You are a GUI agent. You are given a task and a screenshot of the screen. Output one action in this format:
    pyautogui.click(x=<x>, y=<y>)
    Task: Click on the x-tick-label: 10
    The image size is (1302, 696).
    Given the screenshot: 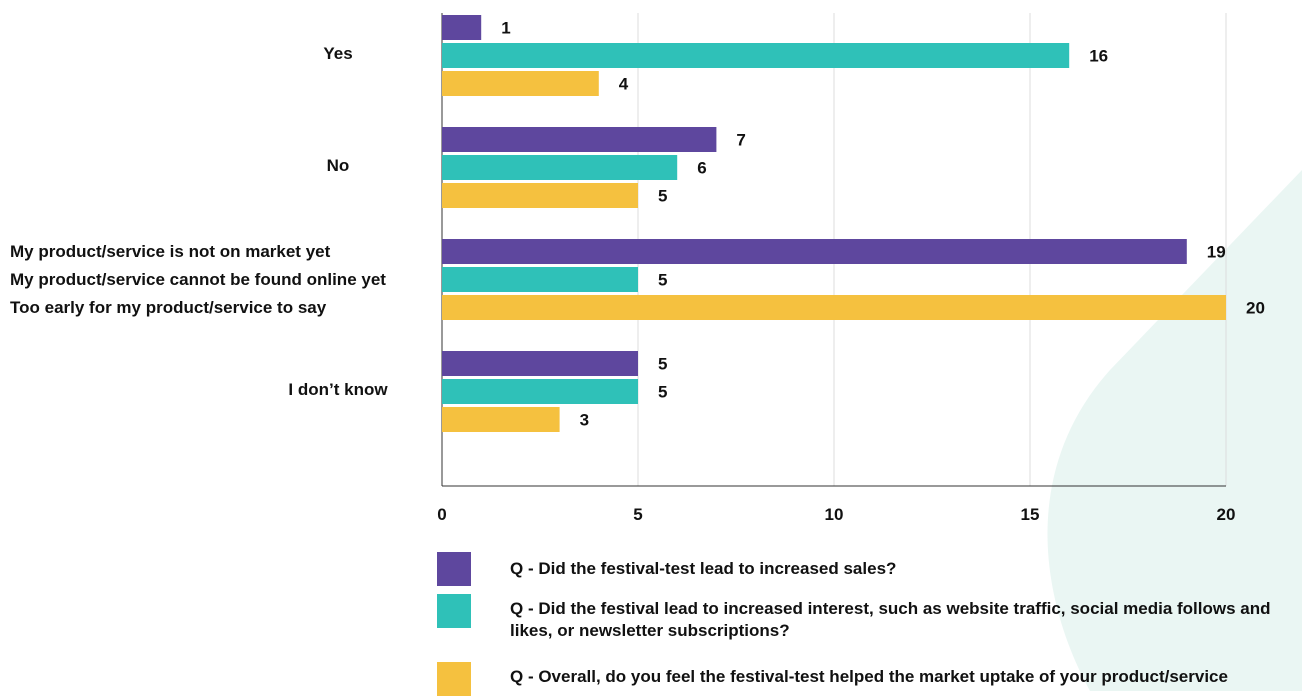 What is the action you would take?
    pyautogui.click(x=834, y=514)
    